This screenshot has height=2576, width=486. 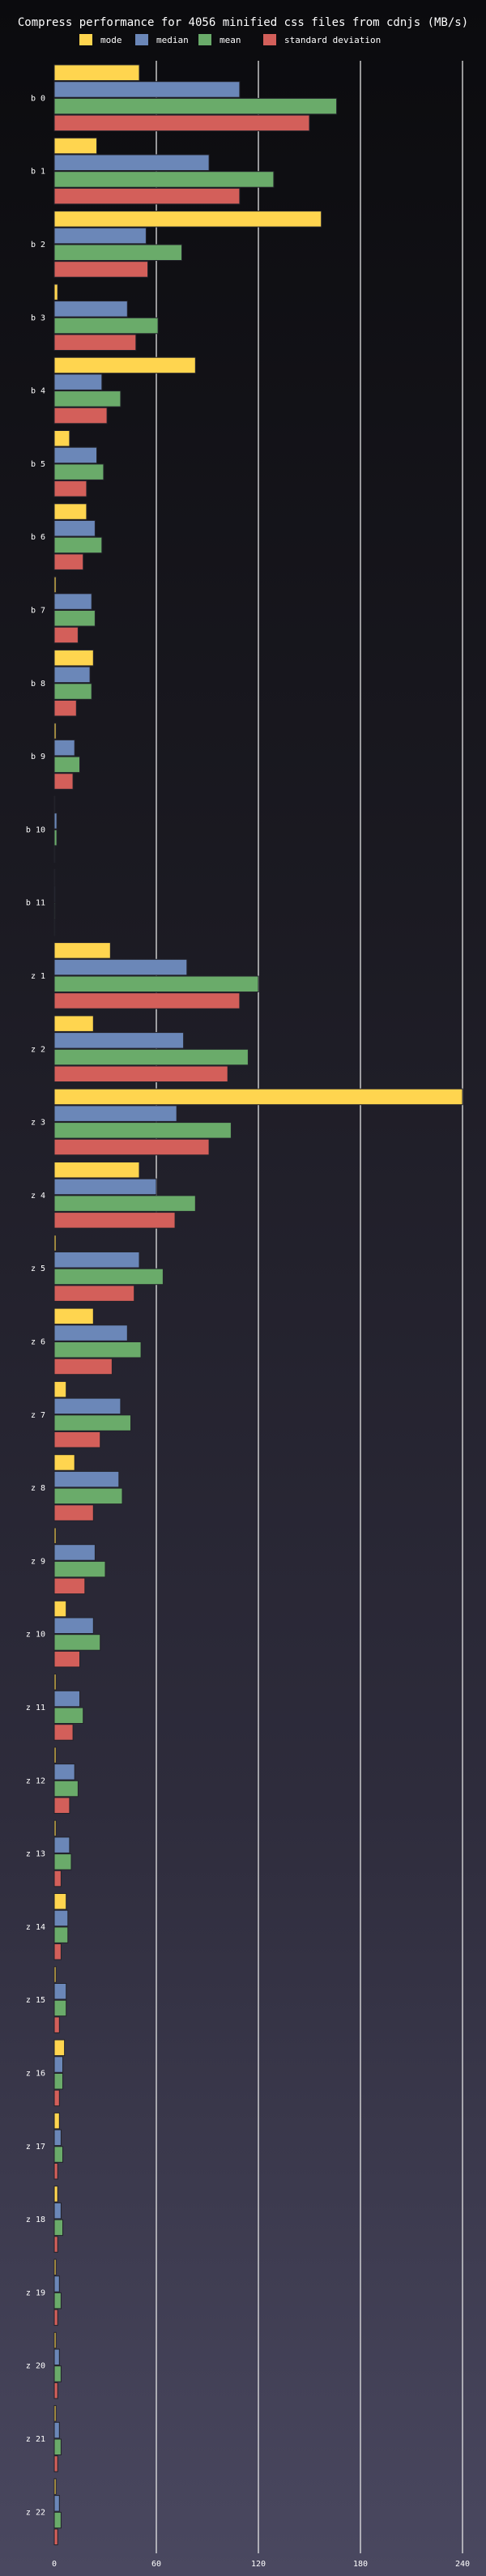 I want to click on category-label: z 3, so click(x=38, y=1123).